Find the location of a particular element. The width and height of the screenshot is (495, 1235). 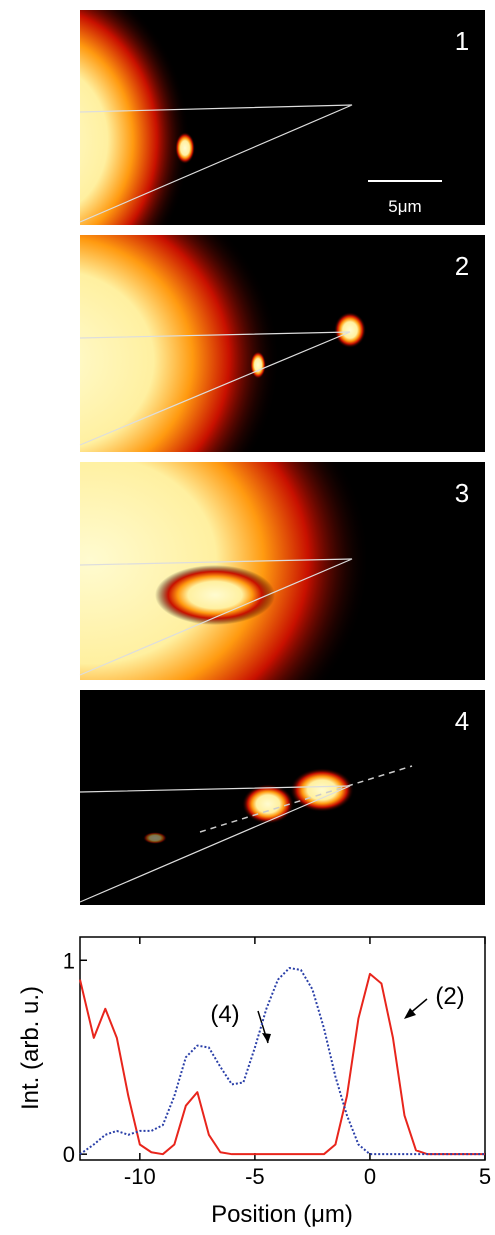

panel-label: 1 is located at coordinates (462, 41).